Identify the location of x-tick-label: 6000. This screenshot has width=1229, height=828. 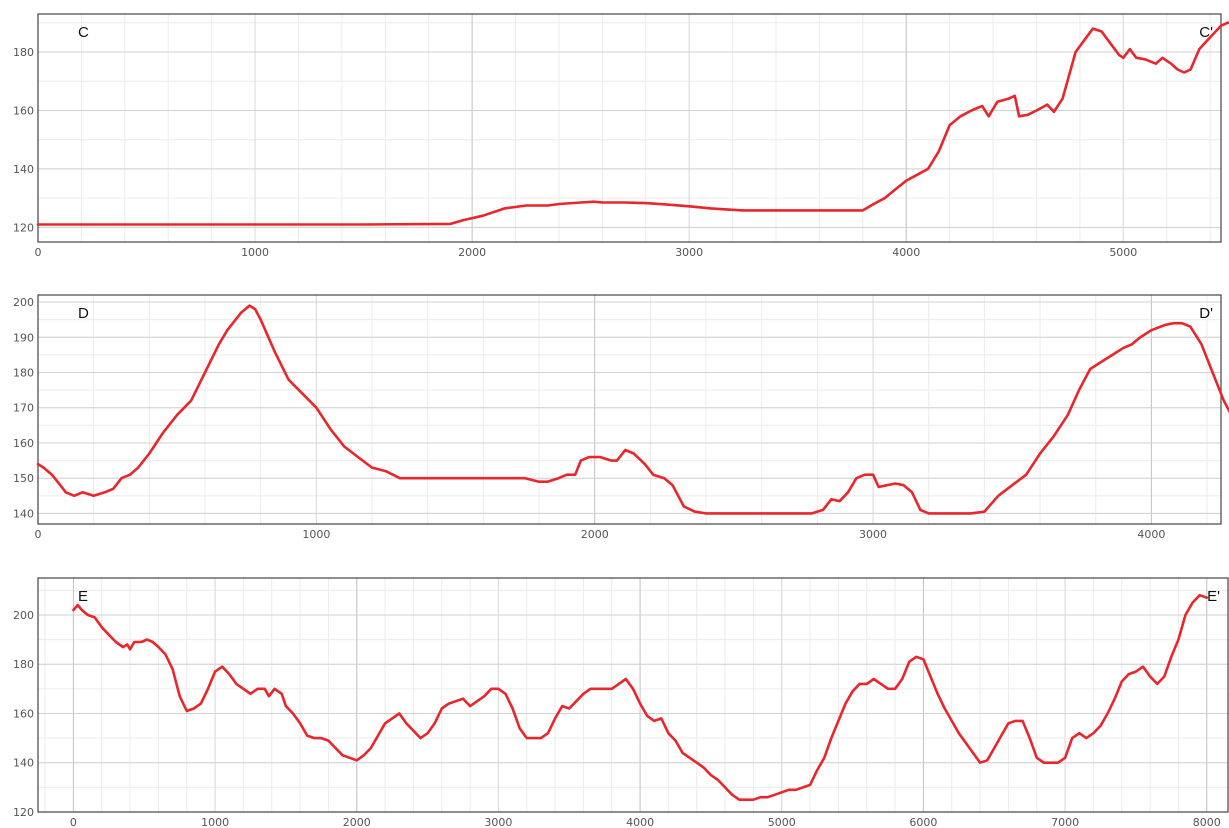
(923, 822).